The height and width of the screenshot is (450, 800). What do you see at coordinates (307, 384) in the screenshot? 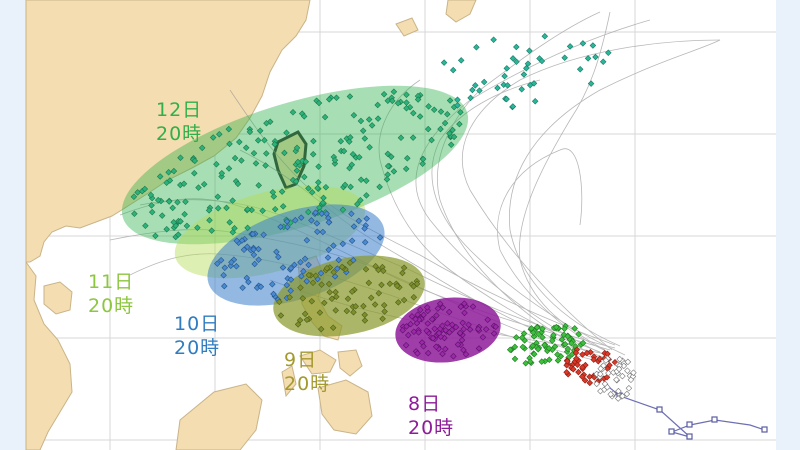
I see `label-day9-time: 20時` at bounding box center [307, 384].